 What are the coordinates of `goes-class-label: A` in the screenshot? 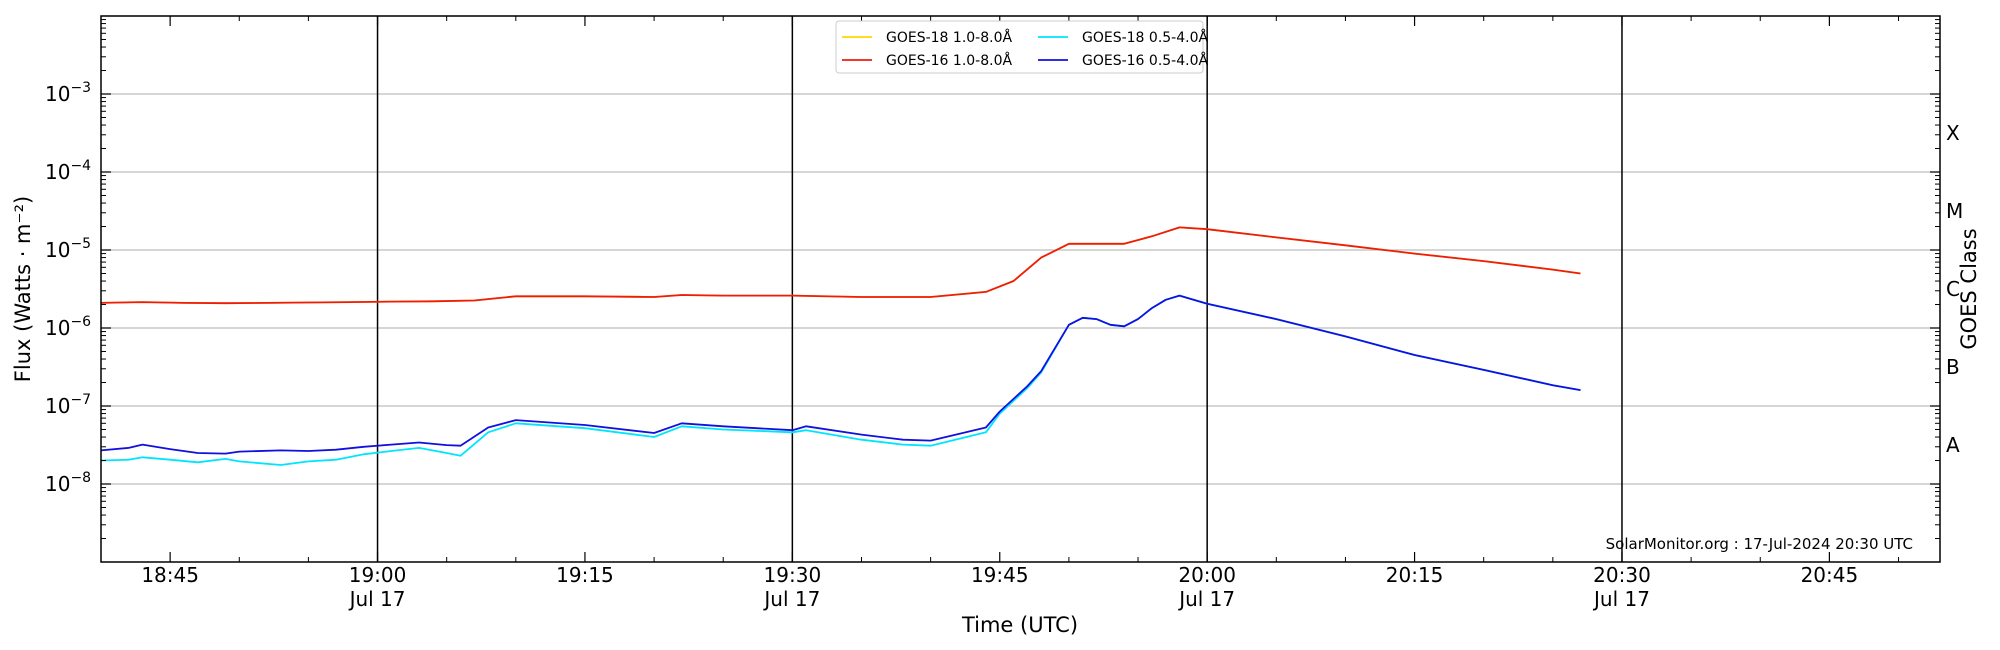 It's located at (1953, 445).